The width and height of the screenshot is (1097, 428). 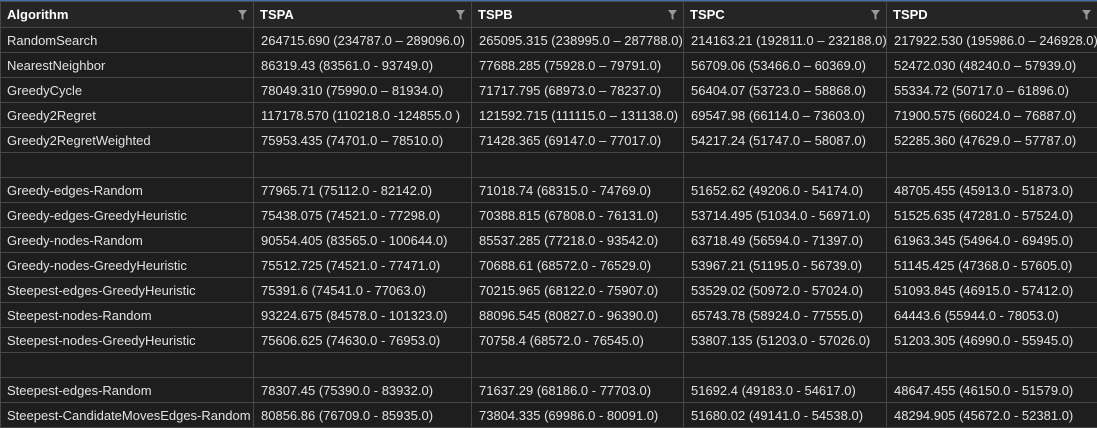 I want to click on algorithm-cell: Greedy2Regret, so click(x=127, y=115).